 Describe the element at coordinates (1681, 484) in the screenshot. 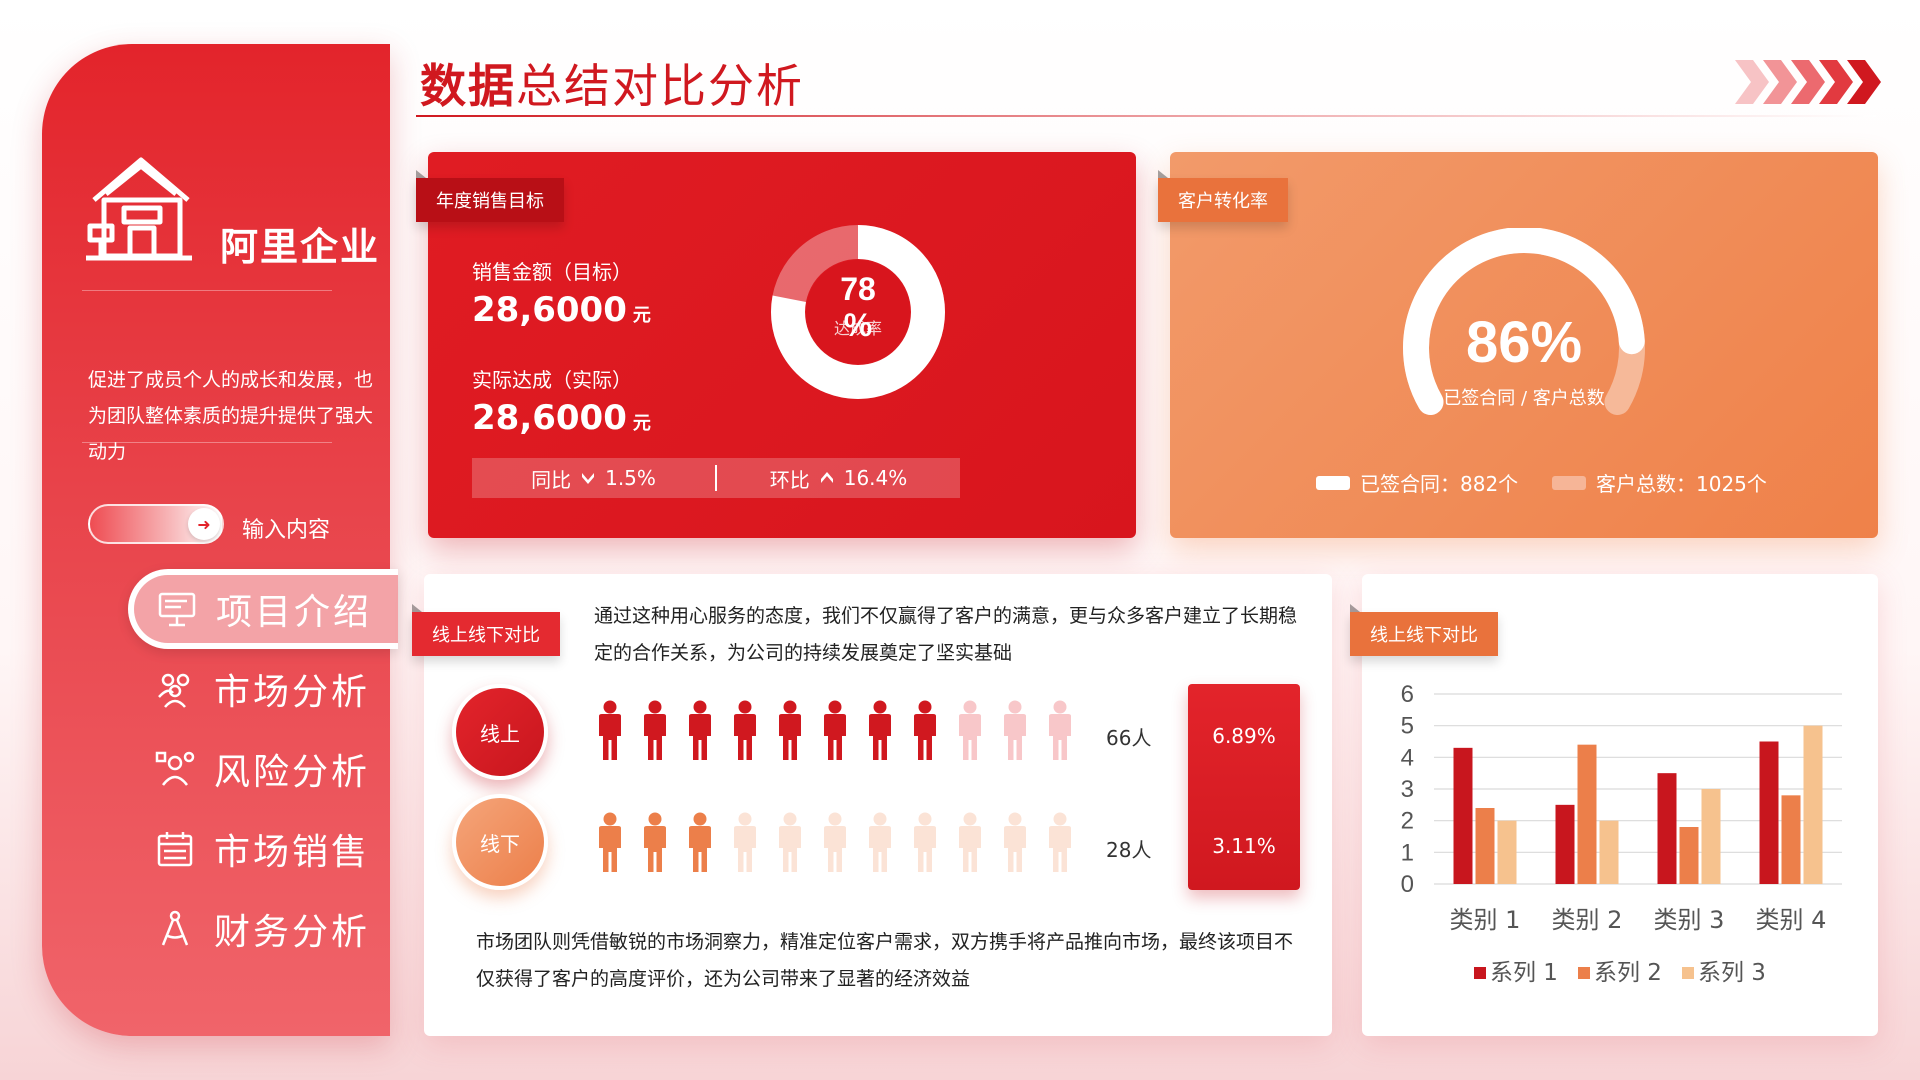

I see `legend-total-label: 客户总数：1025个` at that location.